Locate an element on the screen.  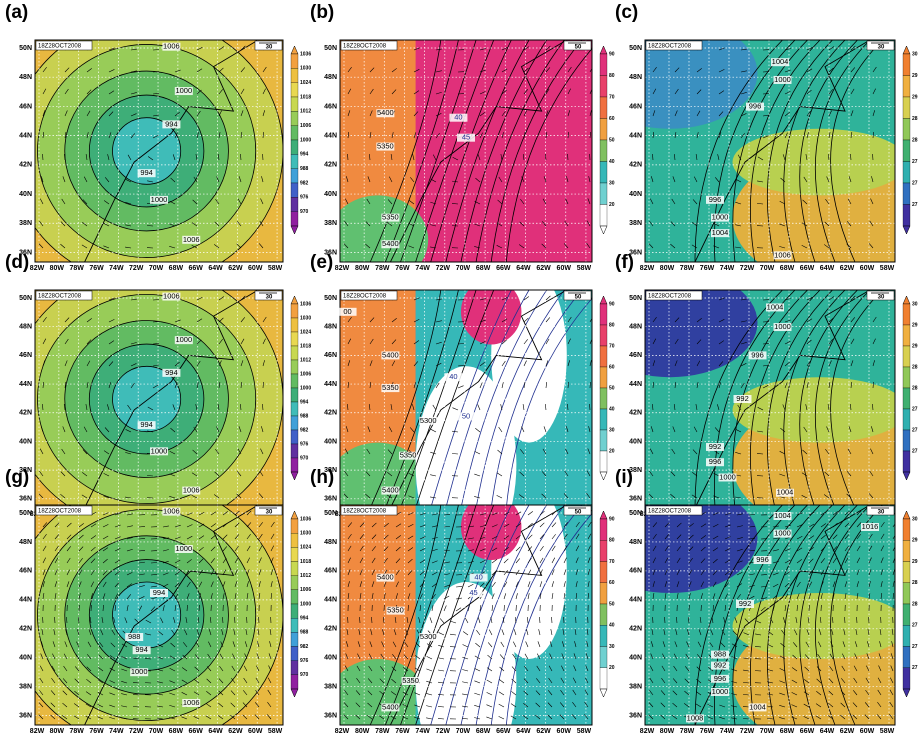
colorbar-label: 994 is located at coordinates (304, 155).